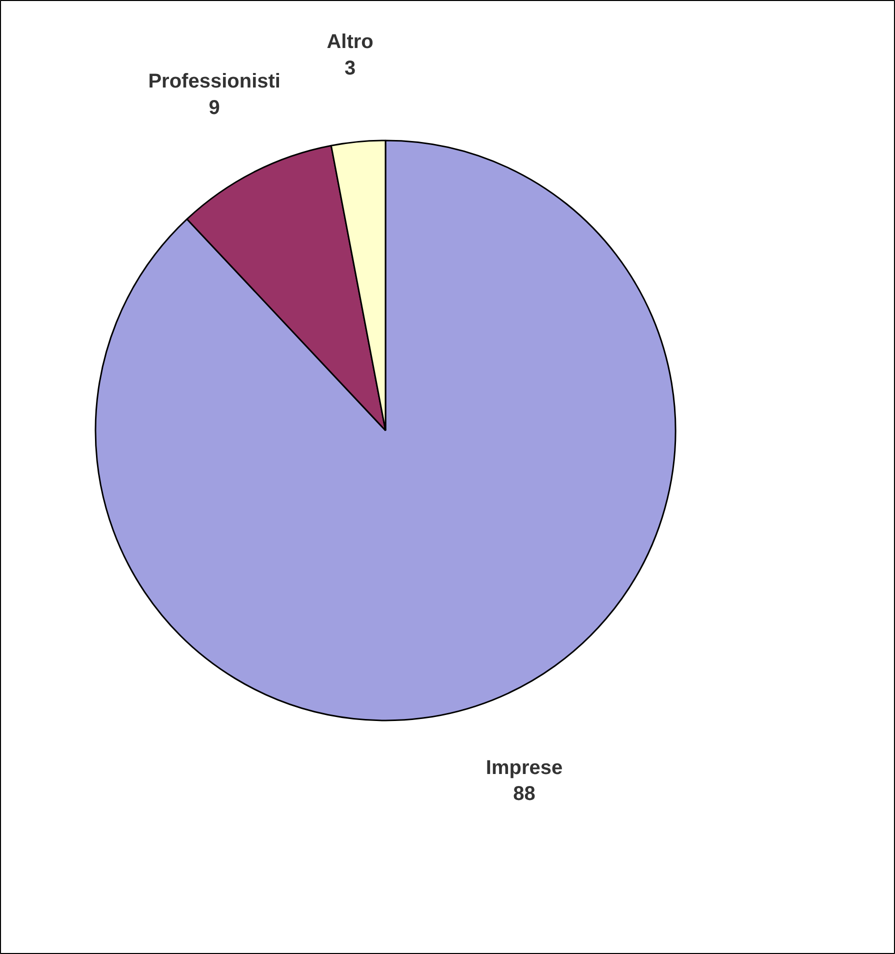  Describe the element at coordinates (524, 767) in the screenshot. I see `slice-label: Imprese` at that location.